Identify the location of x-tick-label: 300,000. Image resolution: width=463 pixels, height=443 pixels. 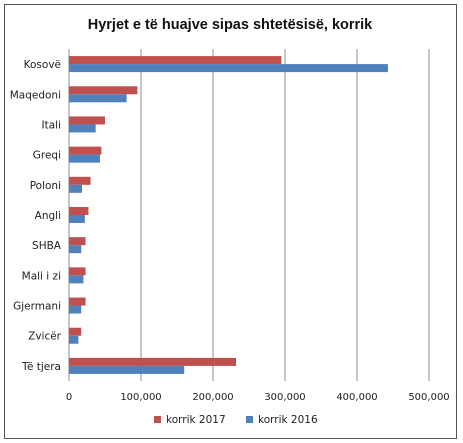
(284, 397).